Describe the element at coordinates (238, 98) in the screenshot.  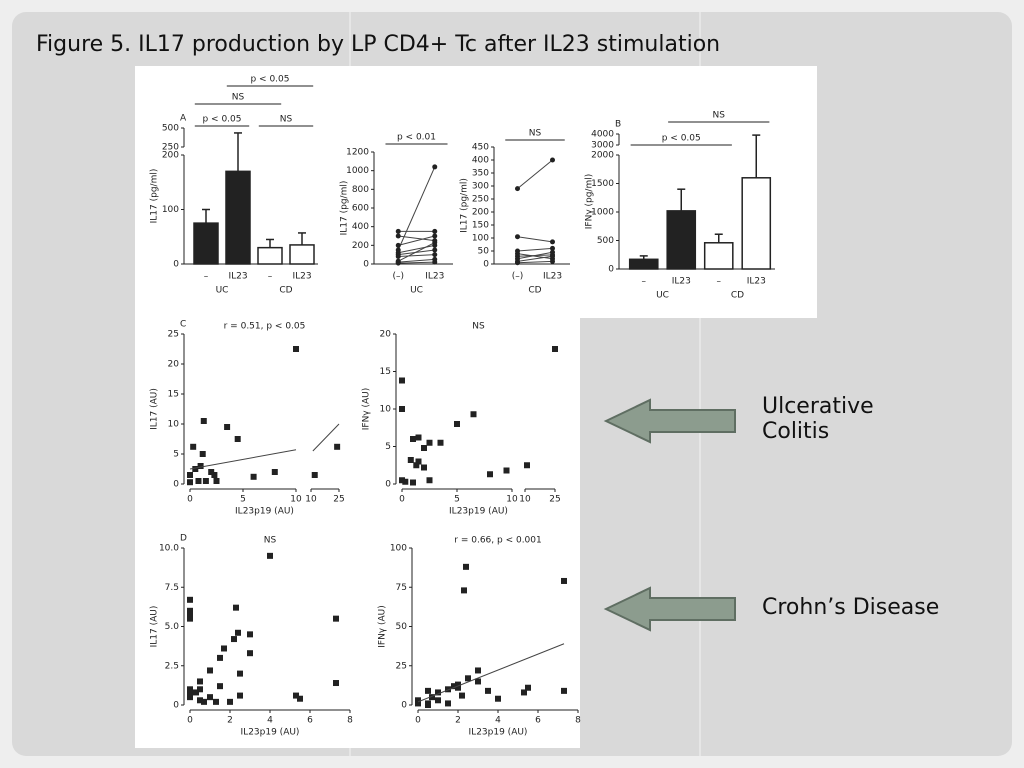
I see `bracket-label: NS` at that location.